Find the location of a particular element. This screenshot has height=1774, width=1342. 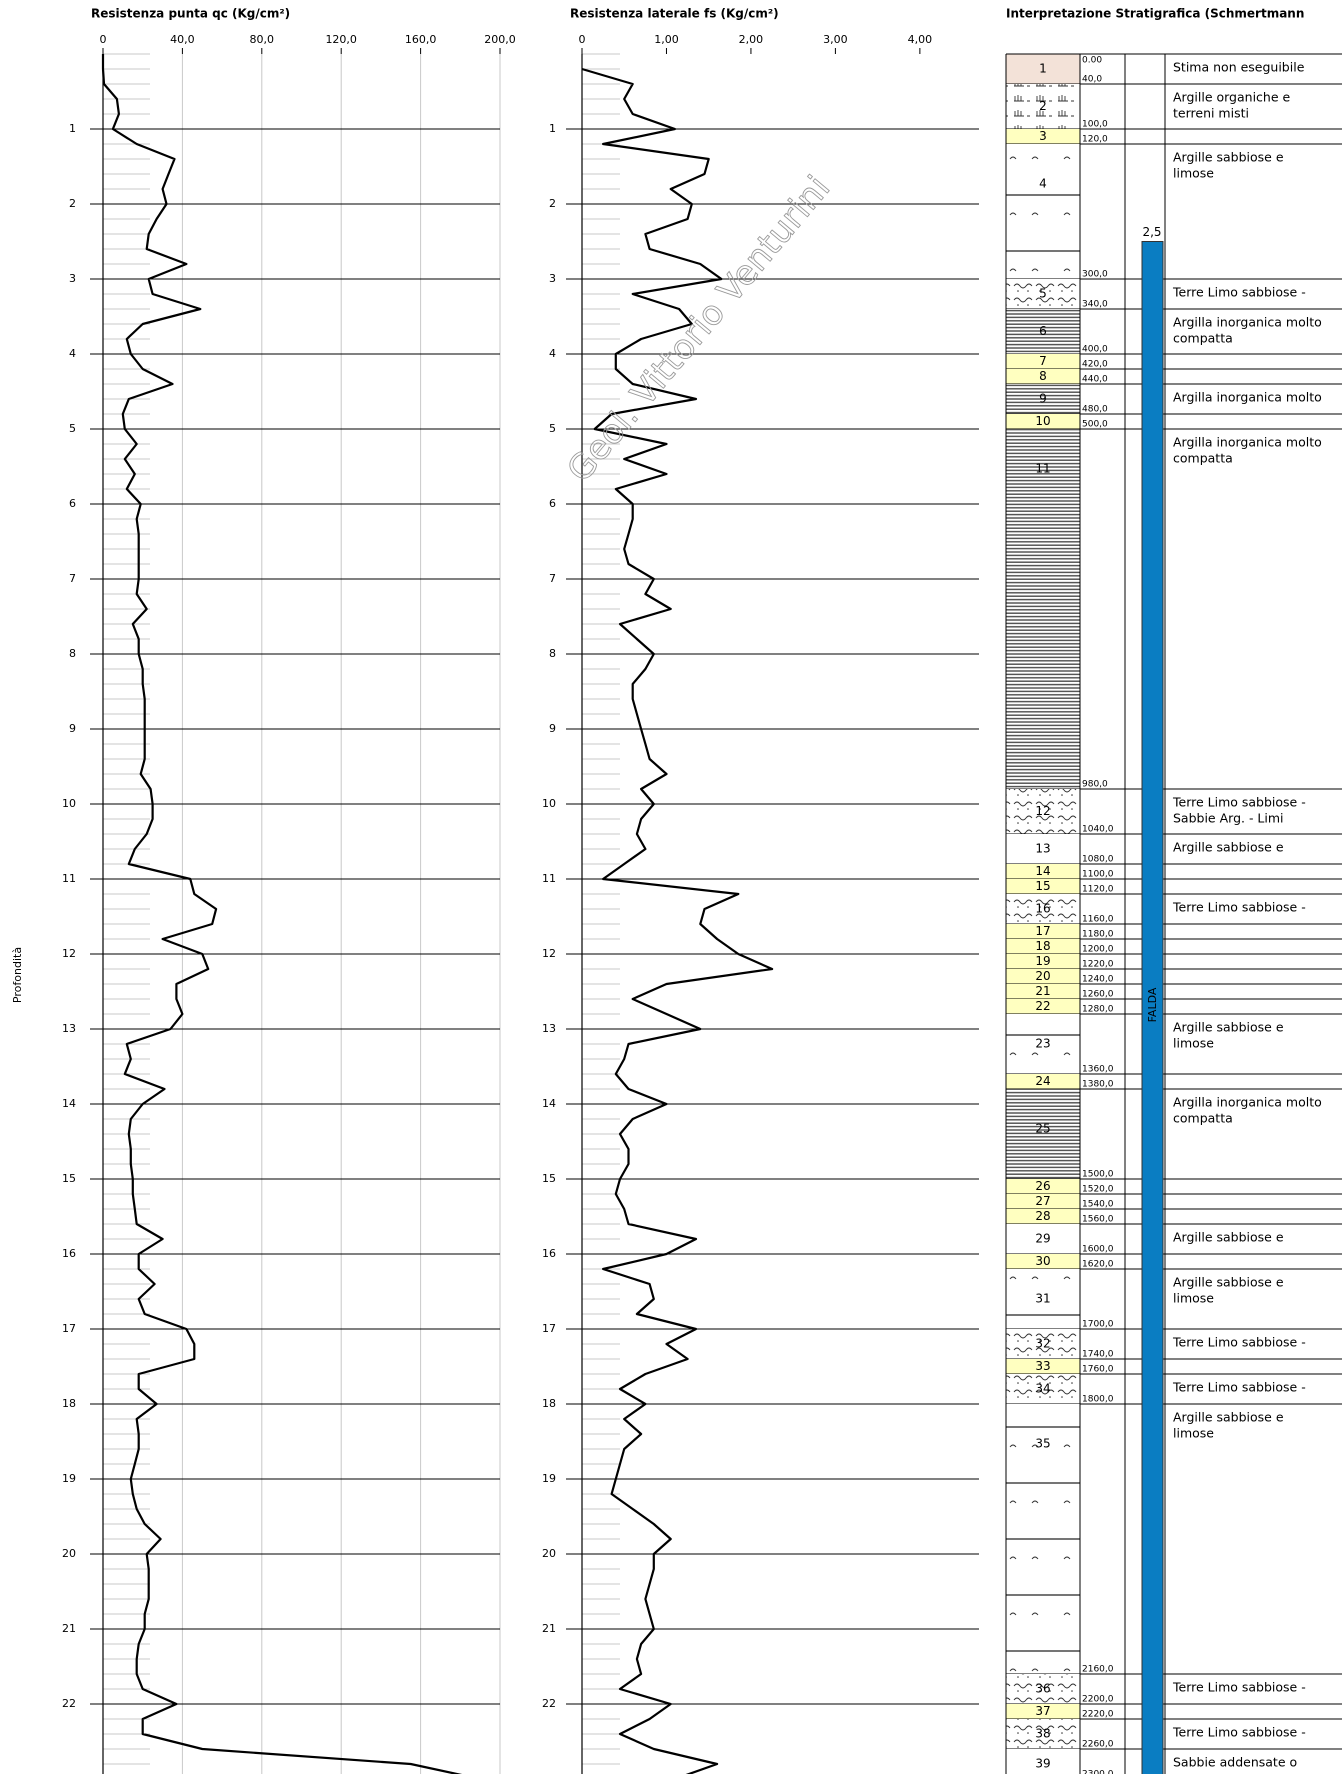

layer-bottom-label: 1560,0 is located at coordinates (1098, 1220).